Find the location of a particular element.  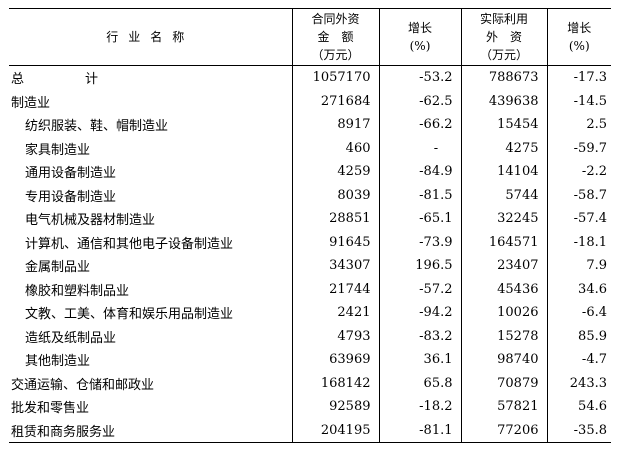

row-growth-contract: -94.2 is located at coordinates (420, 313).